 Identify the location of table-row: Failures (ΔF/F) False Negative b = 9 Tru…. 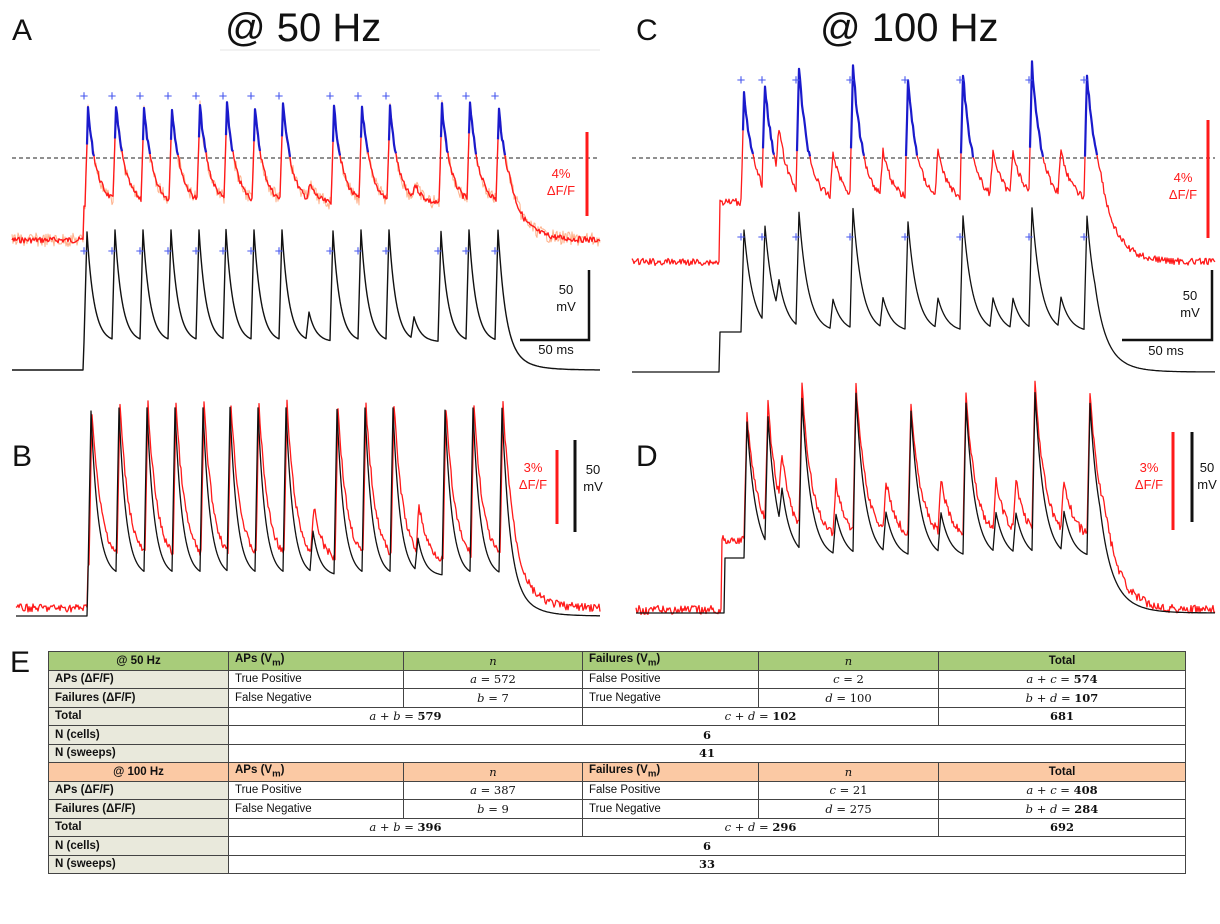
(617, 809).